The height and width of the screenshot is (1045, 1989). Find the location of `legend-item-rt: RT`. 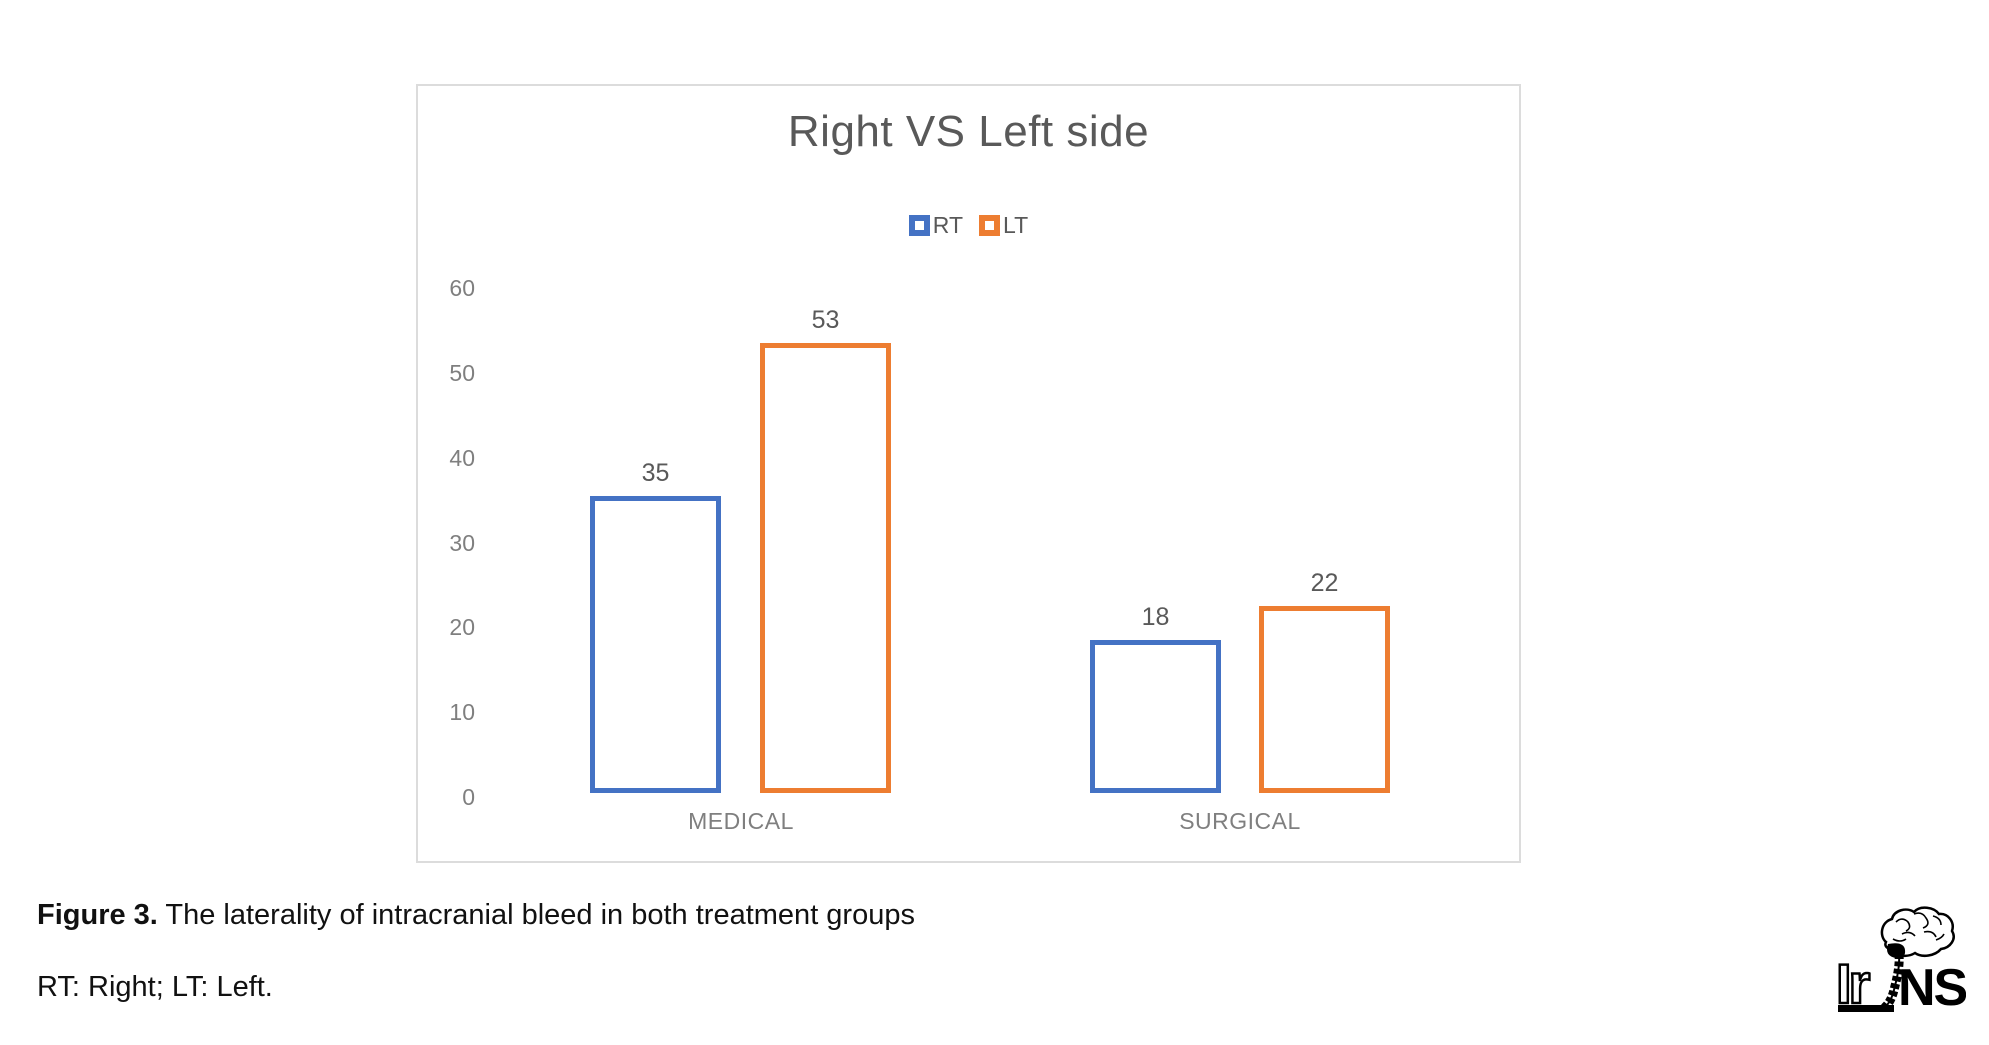

legend-item-rt: RT is located at coordinates (936, 225).